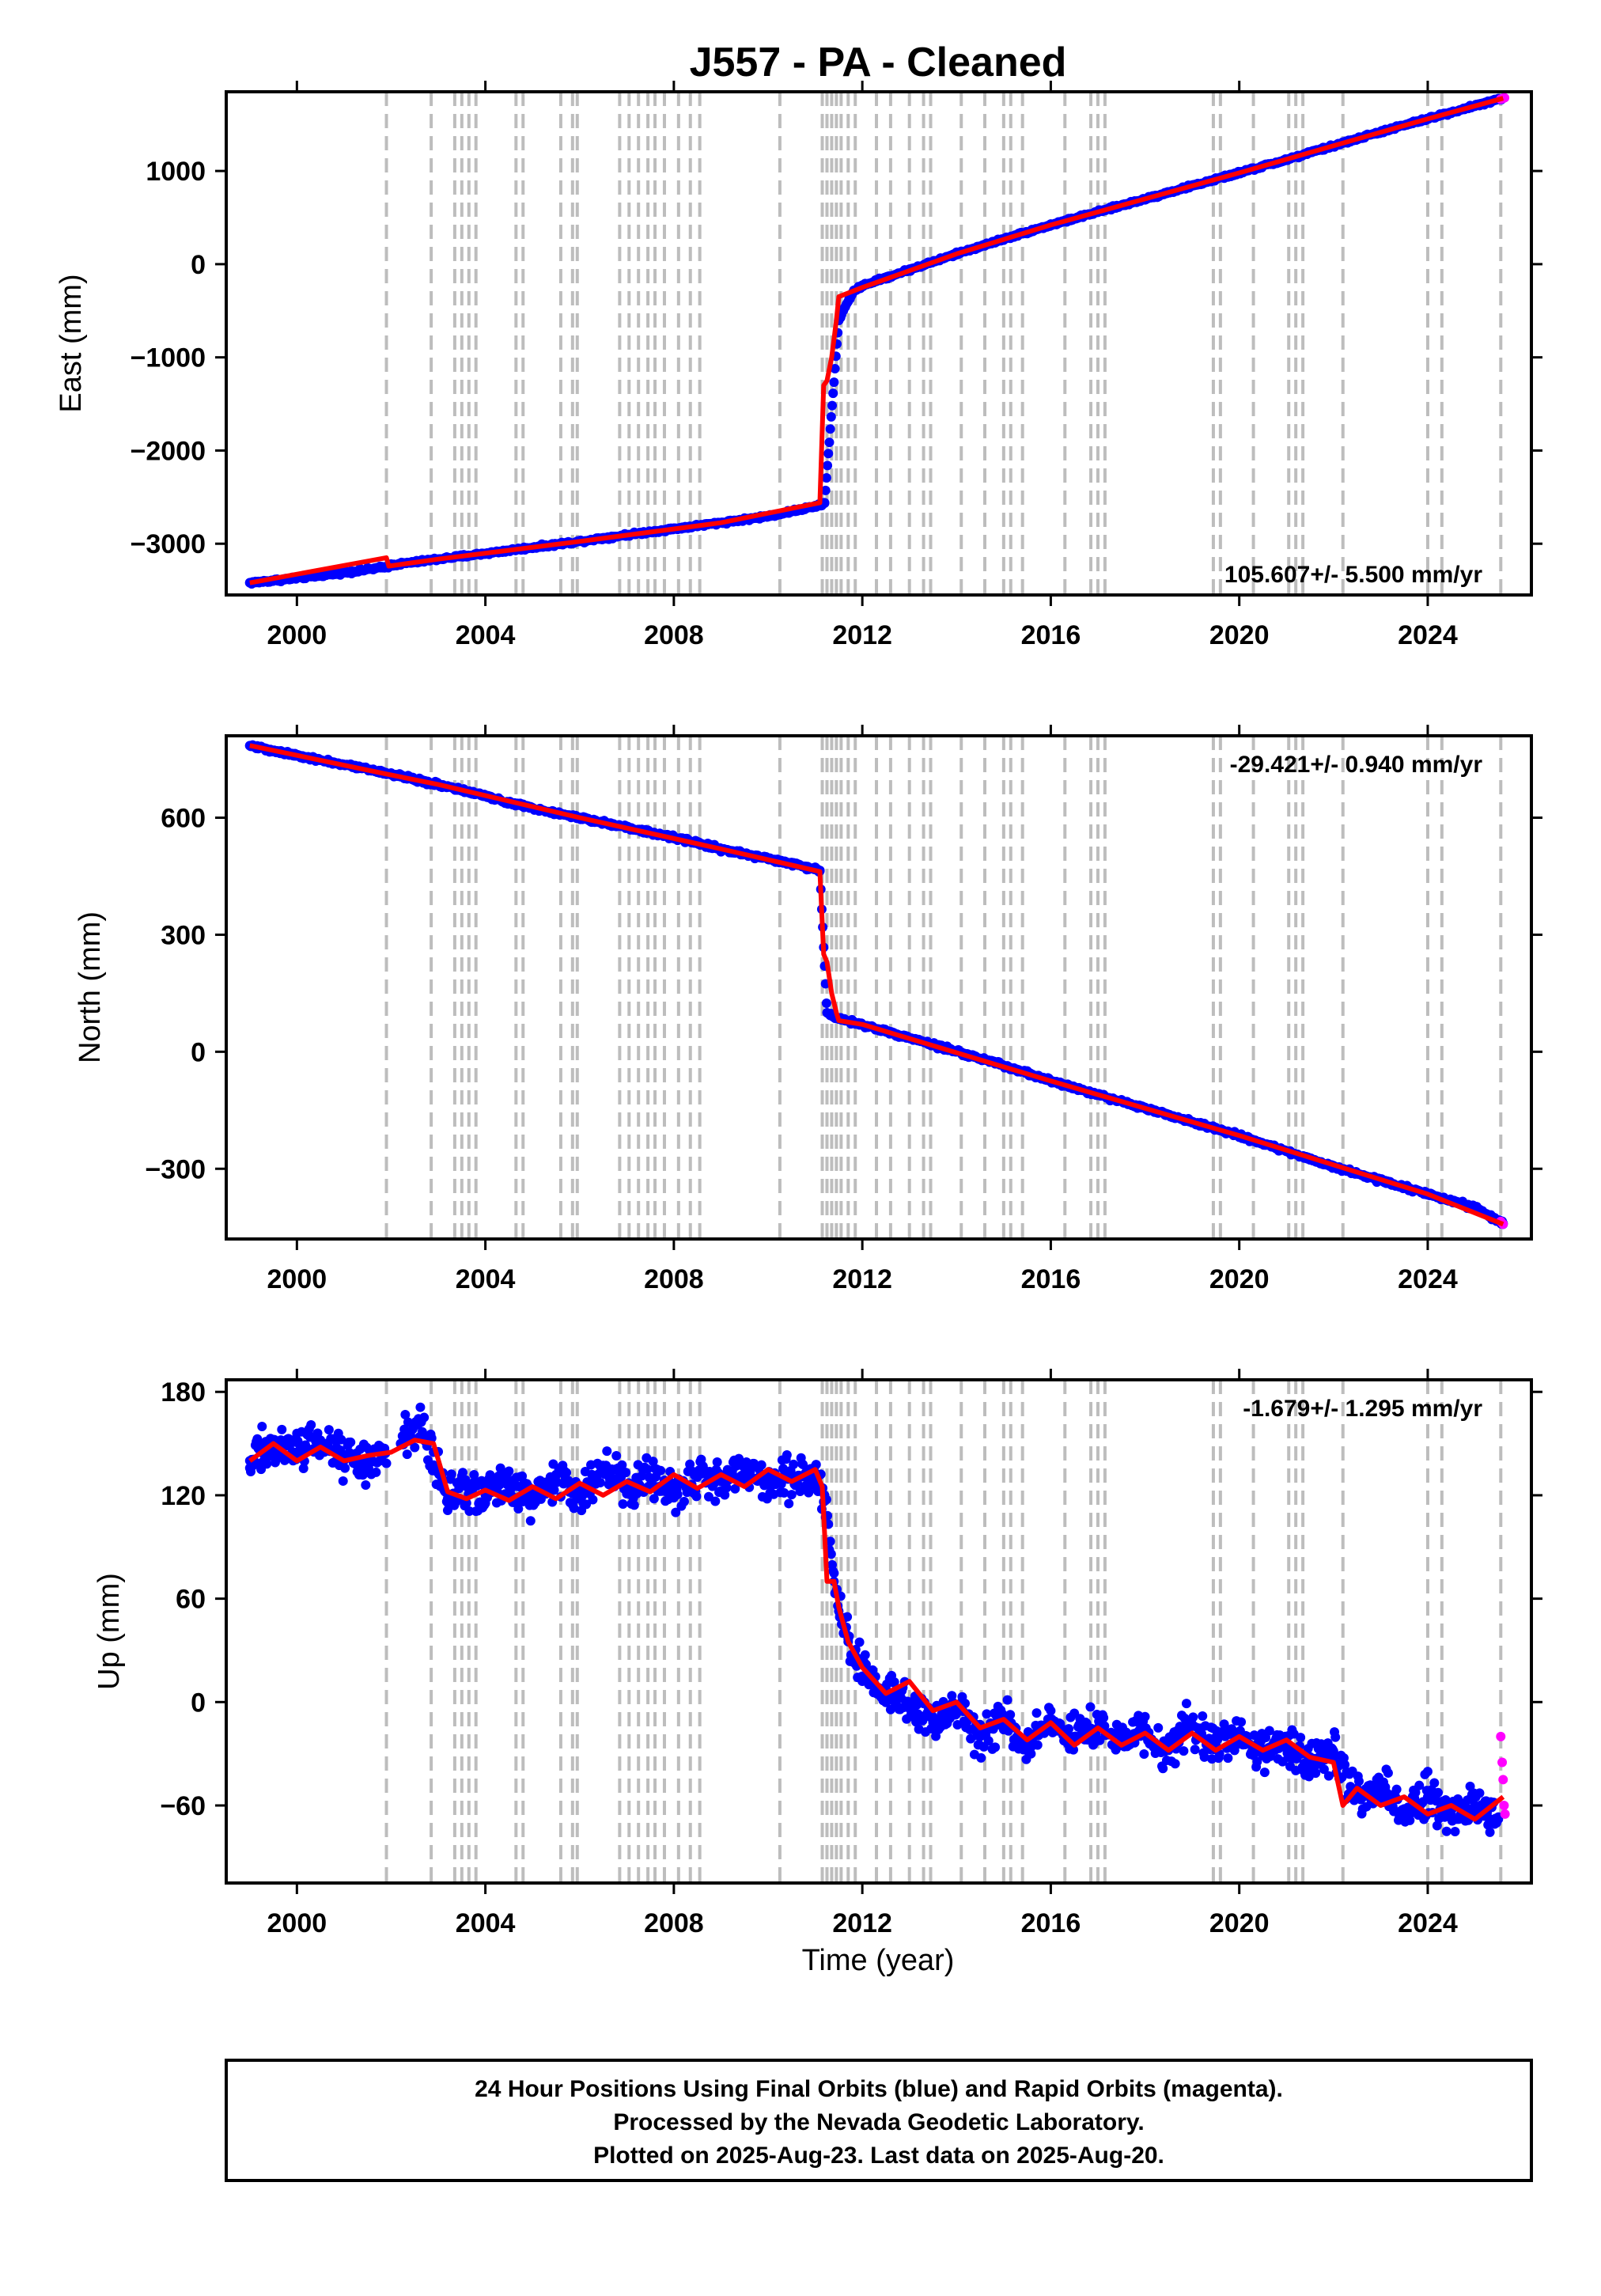 Image resolution: width=1601 pixels, height=2296 pixels. What do you see at coordinates (1428, 1279) in the screenshot?
I see `x-tick-label: 2024` at bounding box center [1428, 1279].